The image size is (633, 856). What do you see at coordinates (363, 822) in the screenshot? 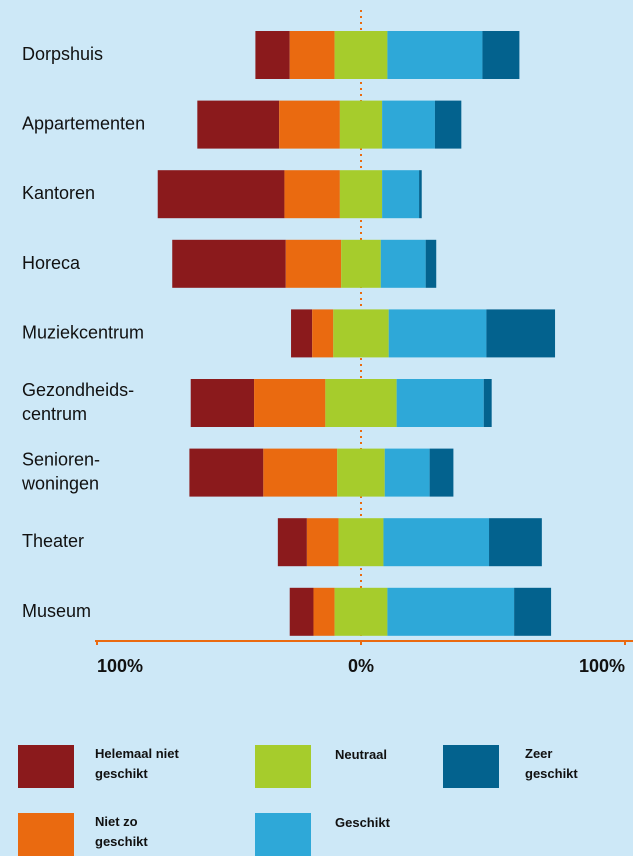
I see `legend-label: Geschikt` at bounding box center [363, 822].